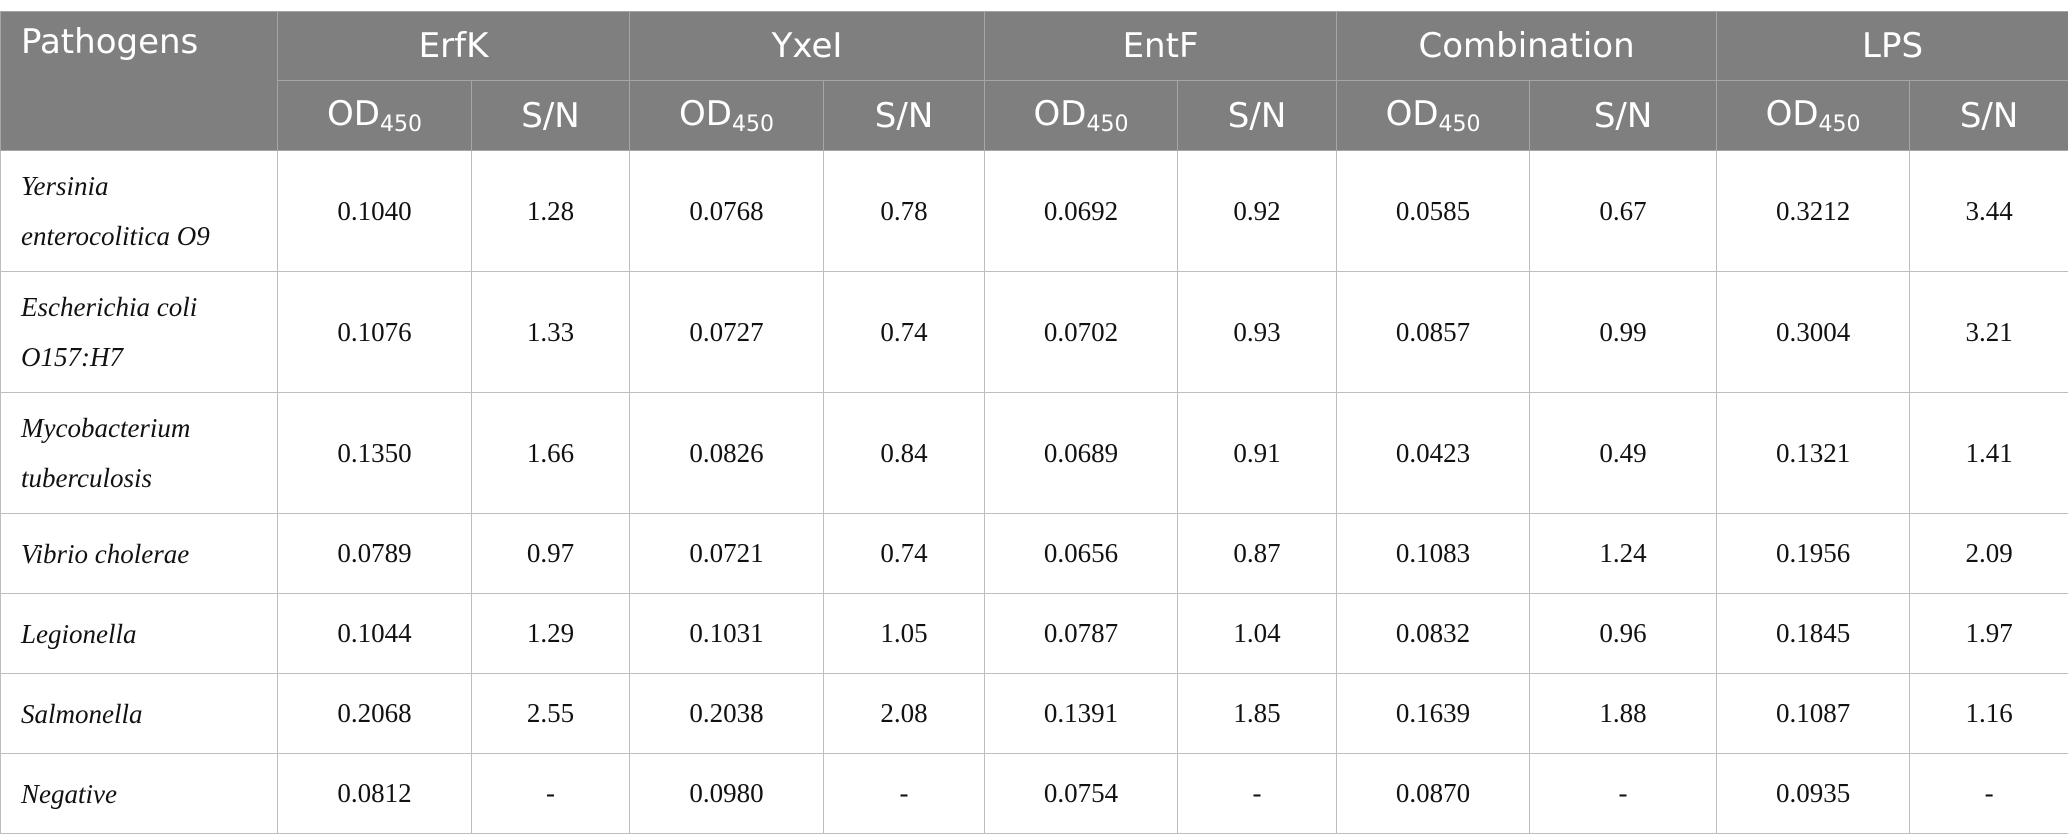  What do you see at coordinates (1257, 453) in the screenshot?
I see `value-cell: 0.91` at bounding box center [1257, 453].